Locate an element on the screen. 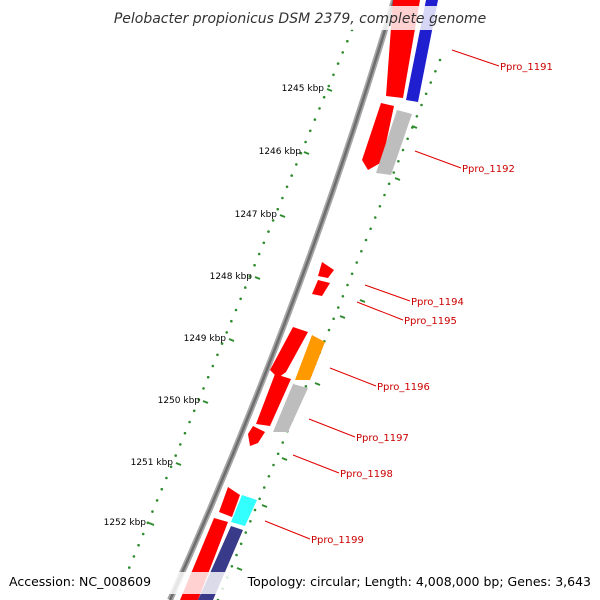 Image resolution: width=600 pixels, height=600 pixels. footer-backdrop is located at coordinates (300, 583).